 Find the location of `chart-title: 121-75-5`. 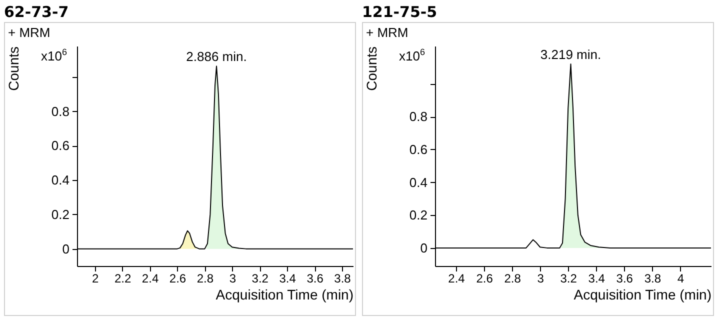

chart-title: 121-75-5 is located at coordinates (400, 12).